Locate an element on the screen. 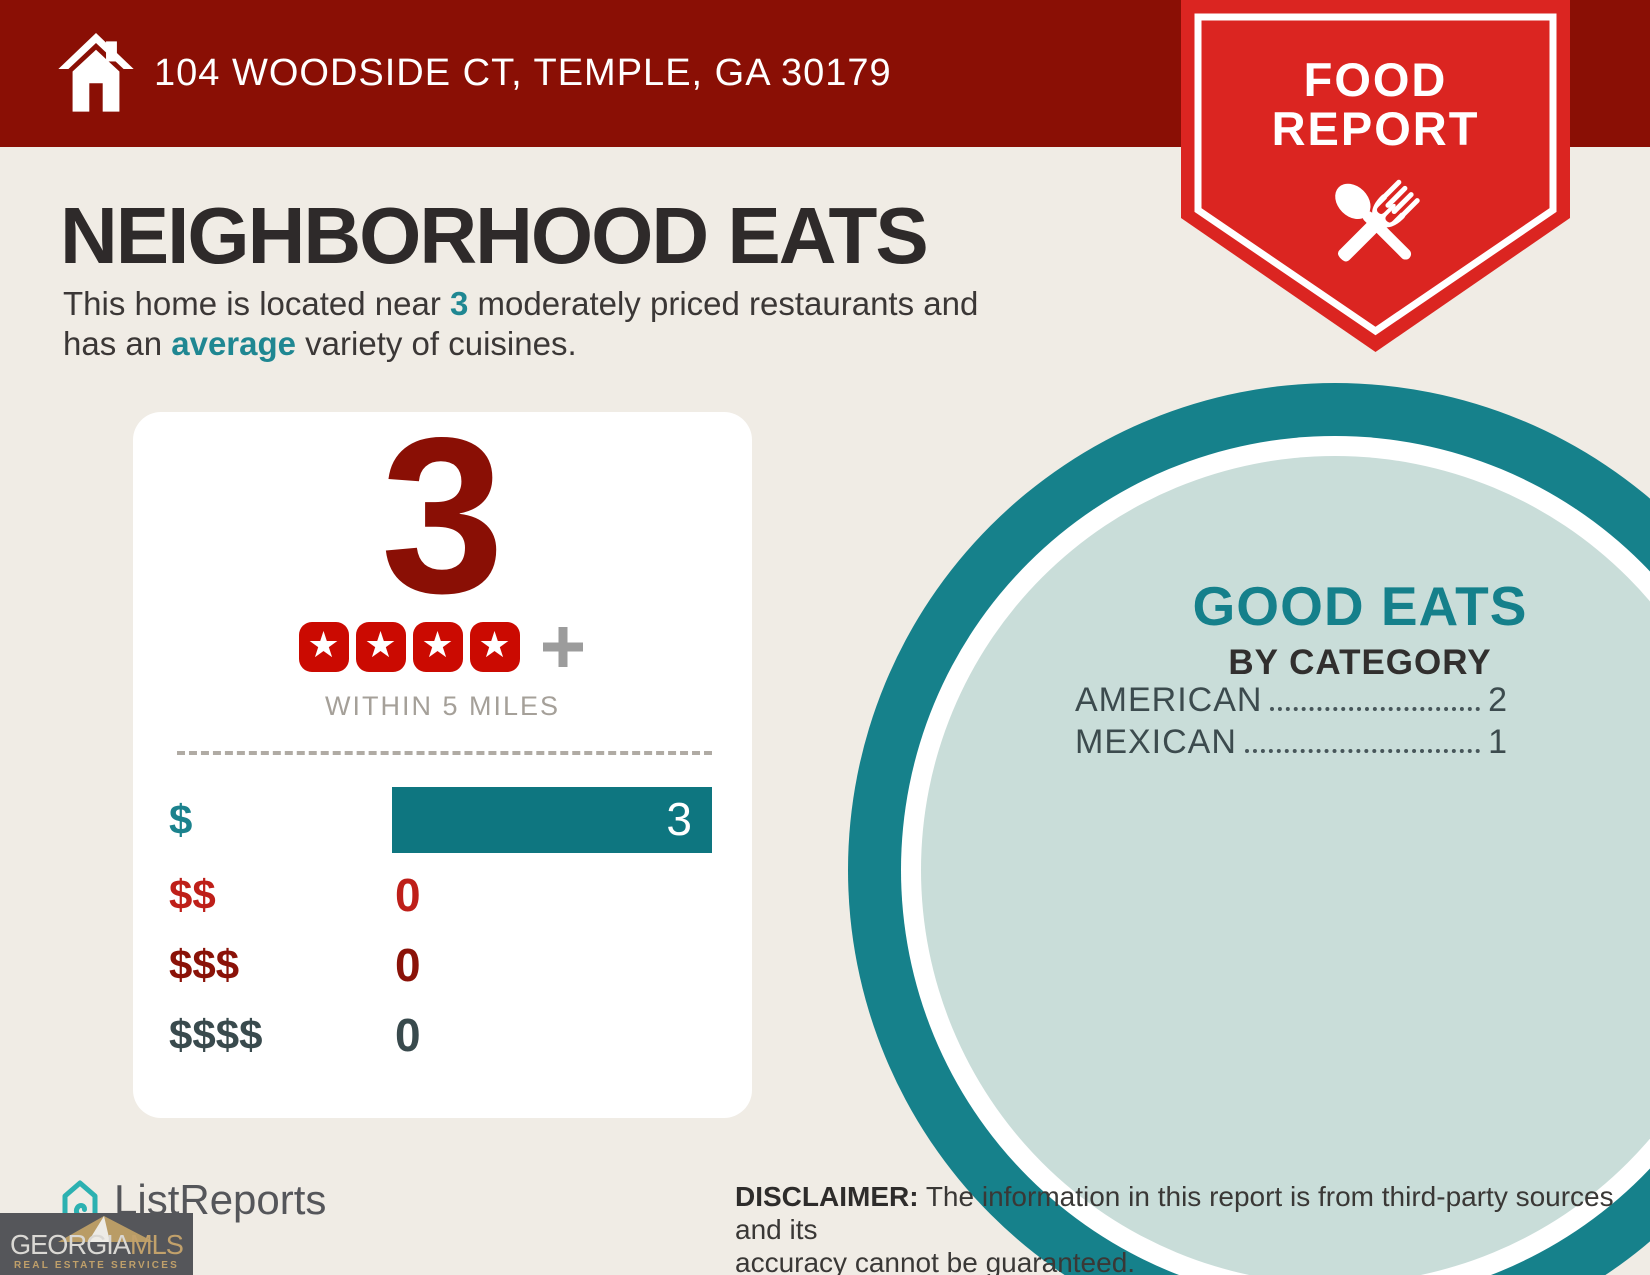 This screenshot has height=1275, width=1650. category-label: AMERICAN is located at coordinates (1169, 700).